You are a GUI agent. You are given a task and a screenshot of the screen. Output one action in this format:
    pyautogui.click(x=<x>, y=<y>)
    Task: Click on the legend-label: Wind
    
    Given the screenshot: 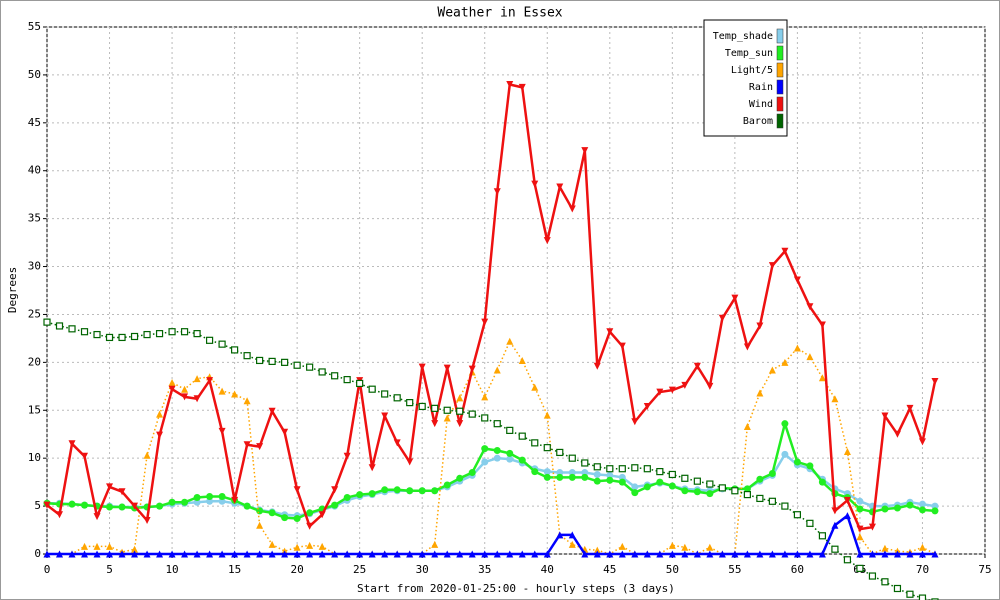 What is the action you would take?
    pyautogui.click(x=761, y=104)
    